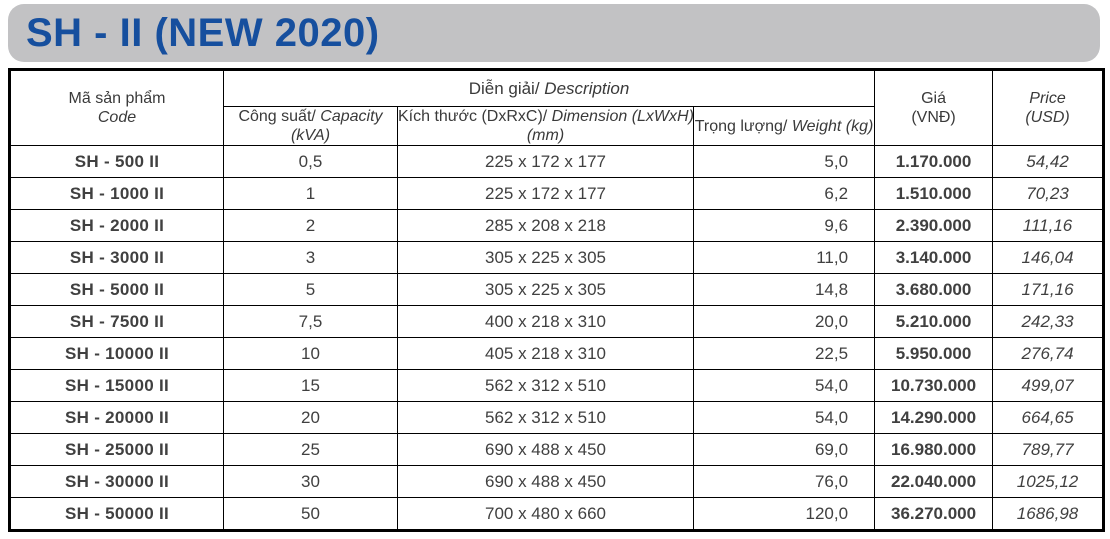 Image resolution: width=1110 pixels, height=539 pixels. What do you see at coordinates (934, 481) in the screenshot?
I see `cell-price-vnd: 22.040.000` at bounding box center [934, 481].